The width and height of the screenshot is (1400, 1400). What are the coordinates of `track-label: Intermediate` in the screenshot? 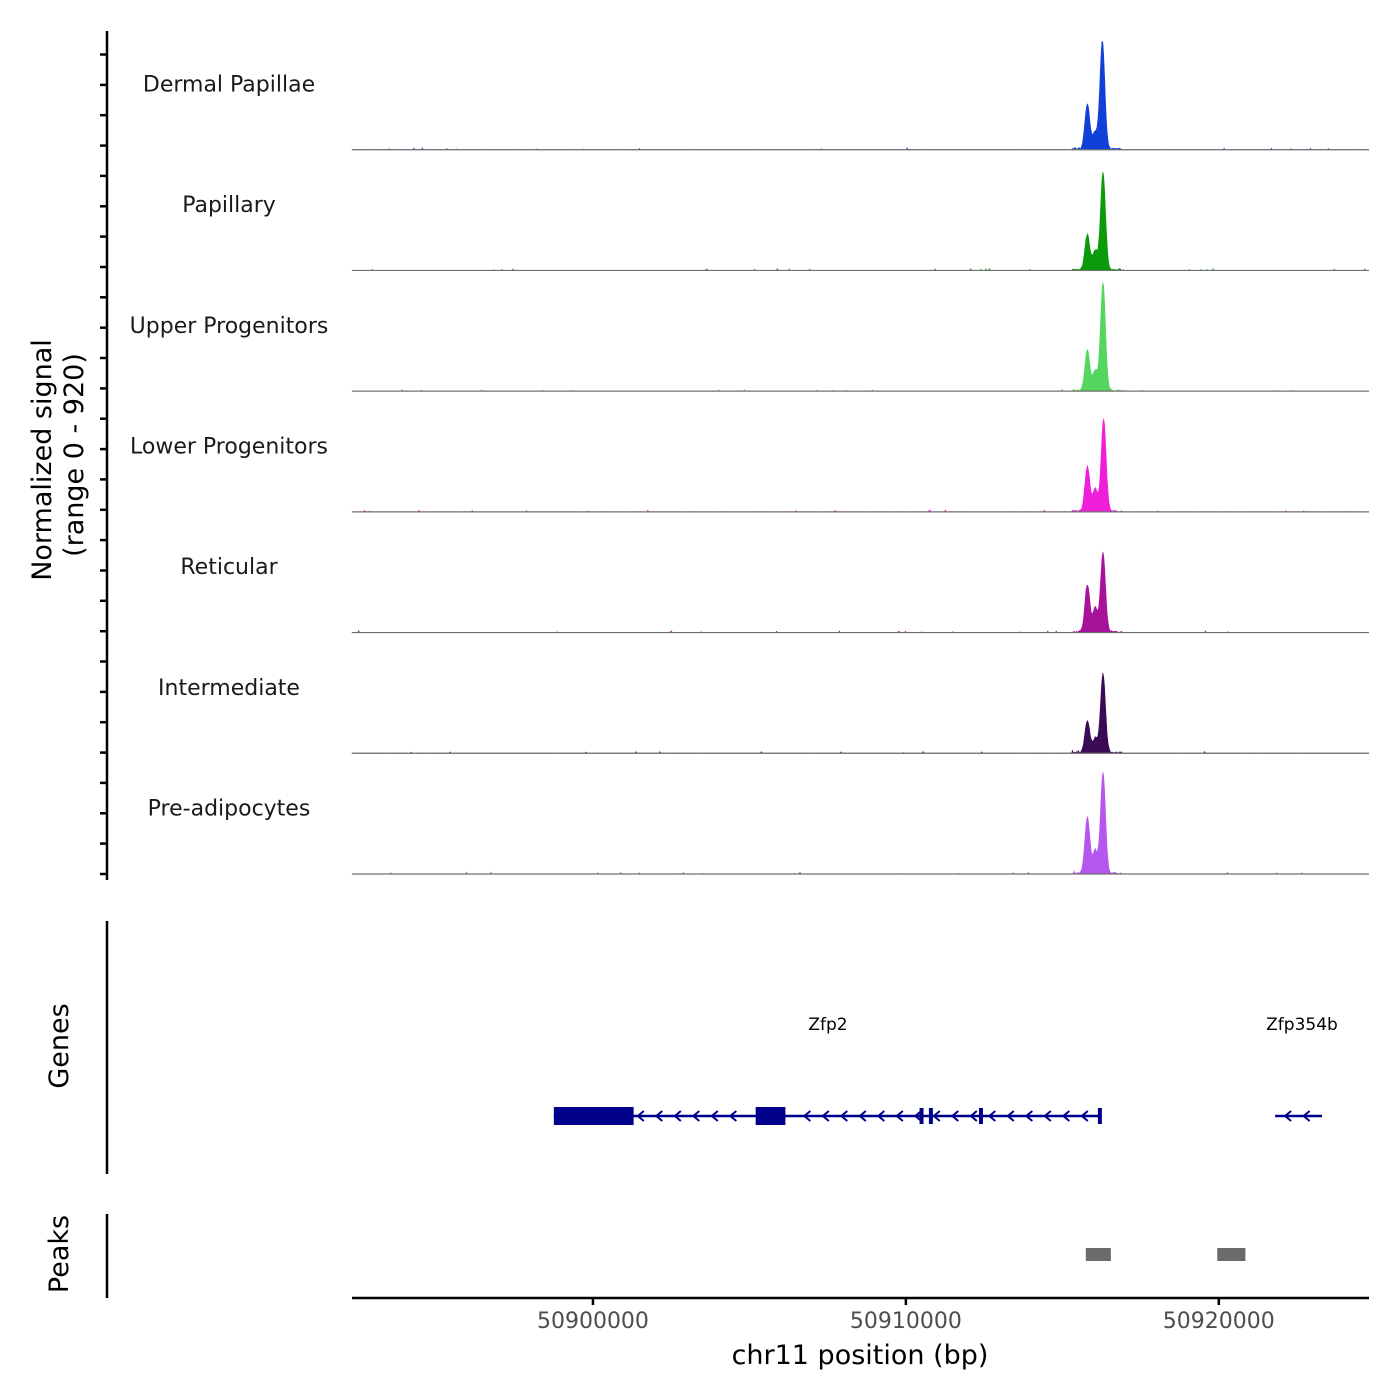 It's located at (229, 688).